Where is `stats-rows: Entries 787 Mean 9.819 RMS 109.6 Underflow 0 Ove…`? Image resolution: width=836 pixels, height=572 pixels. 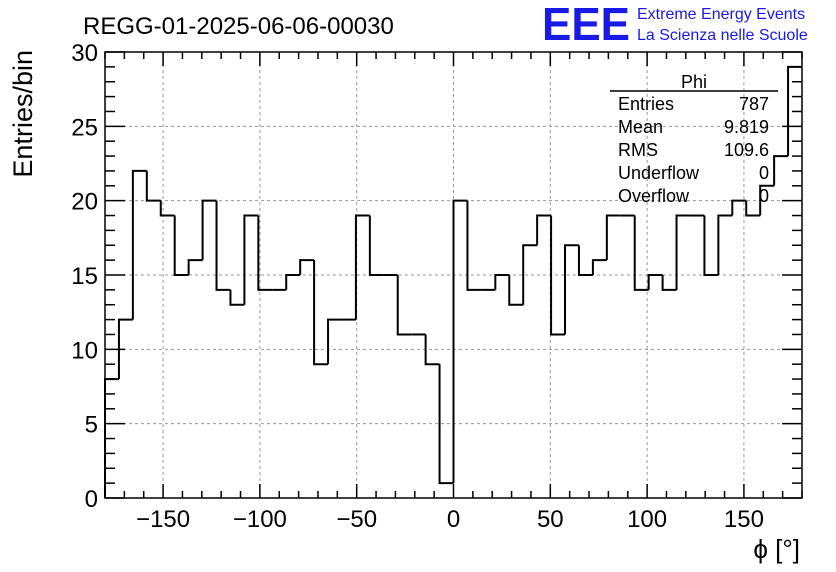 stats-rows: Entries 787 Mean 9.819 RMS 109.6 Underflow 0 Ove… is located at coordinates (693, 150).